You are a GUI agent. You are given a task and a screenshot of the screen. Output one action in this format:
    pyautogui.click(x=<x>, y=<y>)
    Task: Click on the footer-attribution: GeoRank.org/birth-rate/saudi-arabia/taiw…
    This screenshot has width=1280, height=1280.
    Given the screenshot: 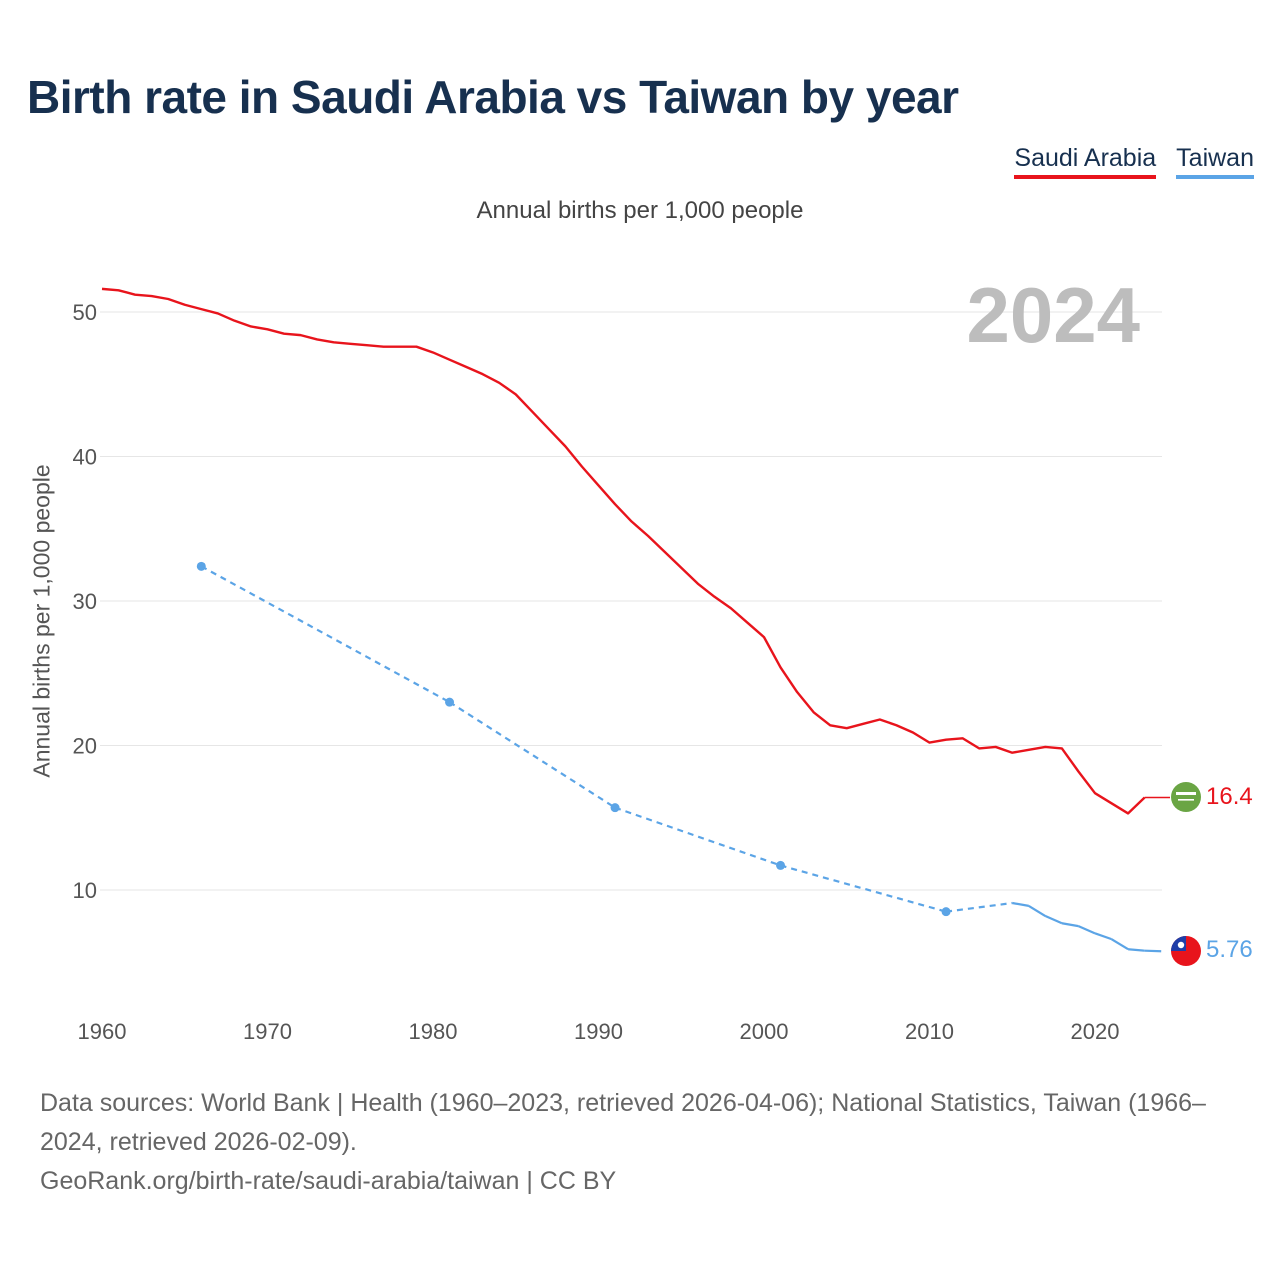 What is the action you would take?
    pyautogui.click(x=328, y=1181)
    